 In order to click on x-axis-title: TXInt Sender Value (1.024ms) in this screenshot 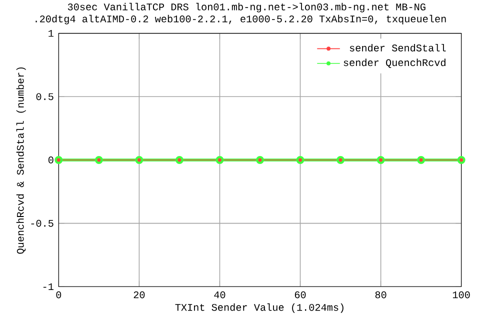, I will do `click(259, 308)`.